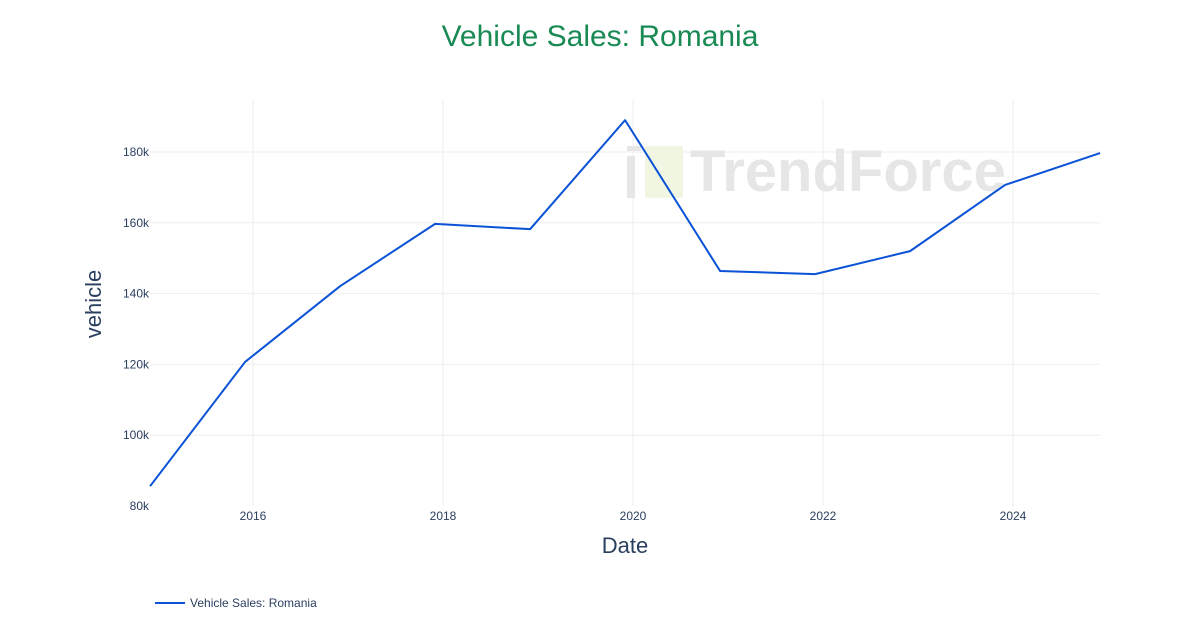 The width and height of the screenshot is (1200, 630). I want to click on y-tick-label: 160k, so click(136, 223).